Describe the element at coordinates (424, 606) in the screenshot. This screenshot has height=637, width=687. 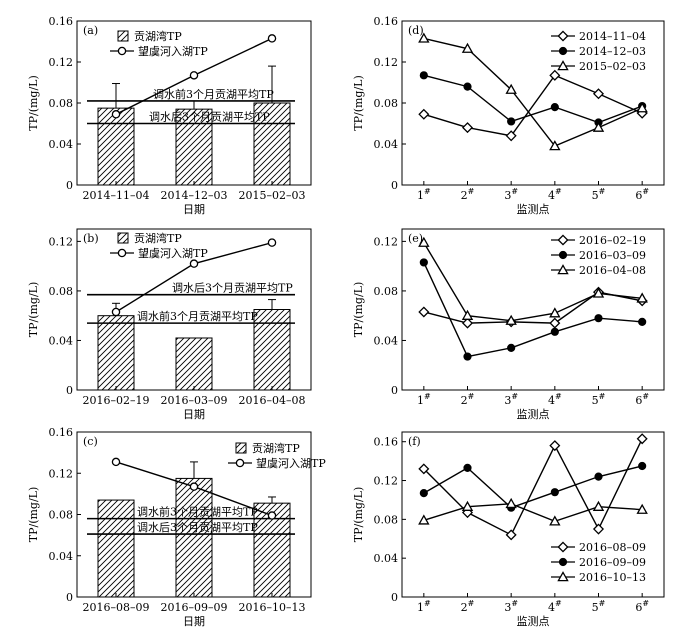
I see `x-tick-label: 1#` at that location.